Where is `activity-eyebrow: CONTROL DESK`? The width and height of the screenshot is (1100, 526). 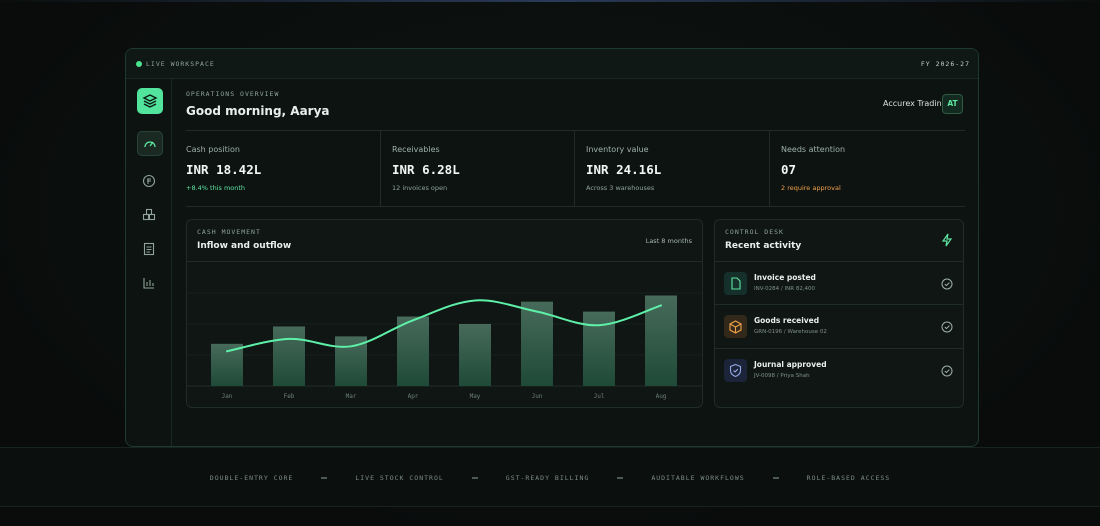 activity-eyebrow: CONTROL DESK is located at coordinates (754, 232).